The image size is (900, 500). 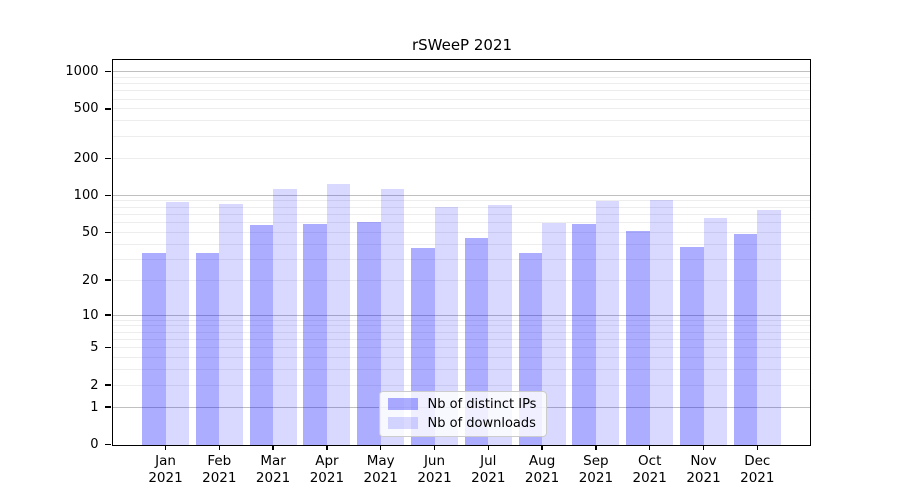 What do you see at coordinates (261, 335) in the screenshot?
I see `bar-distinct-ips-mar` at bounding box center [261, 335].